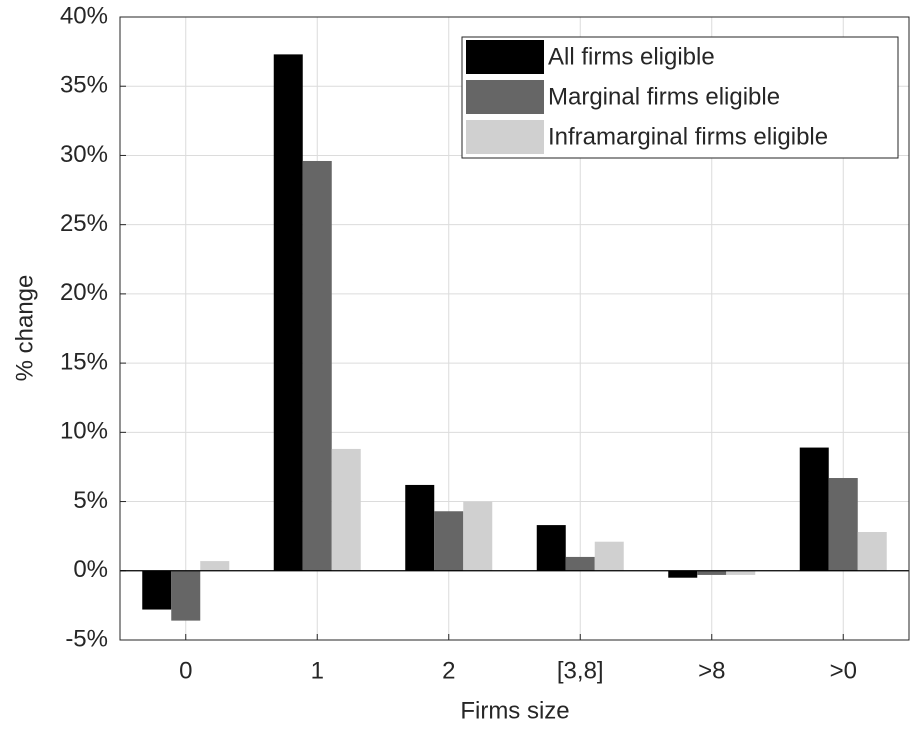 The image size is (910, 729). What do you see at coordinates (448, 670) in the screenshot?
I see `x-tick-label: 2` at bounding box center [448, 670].